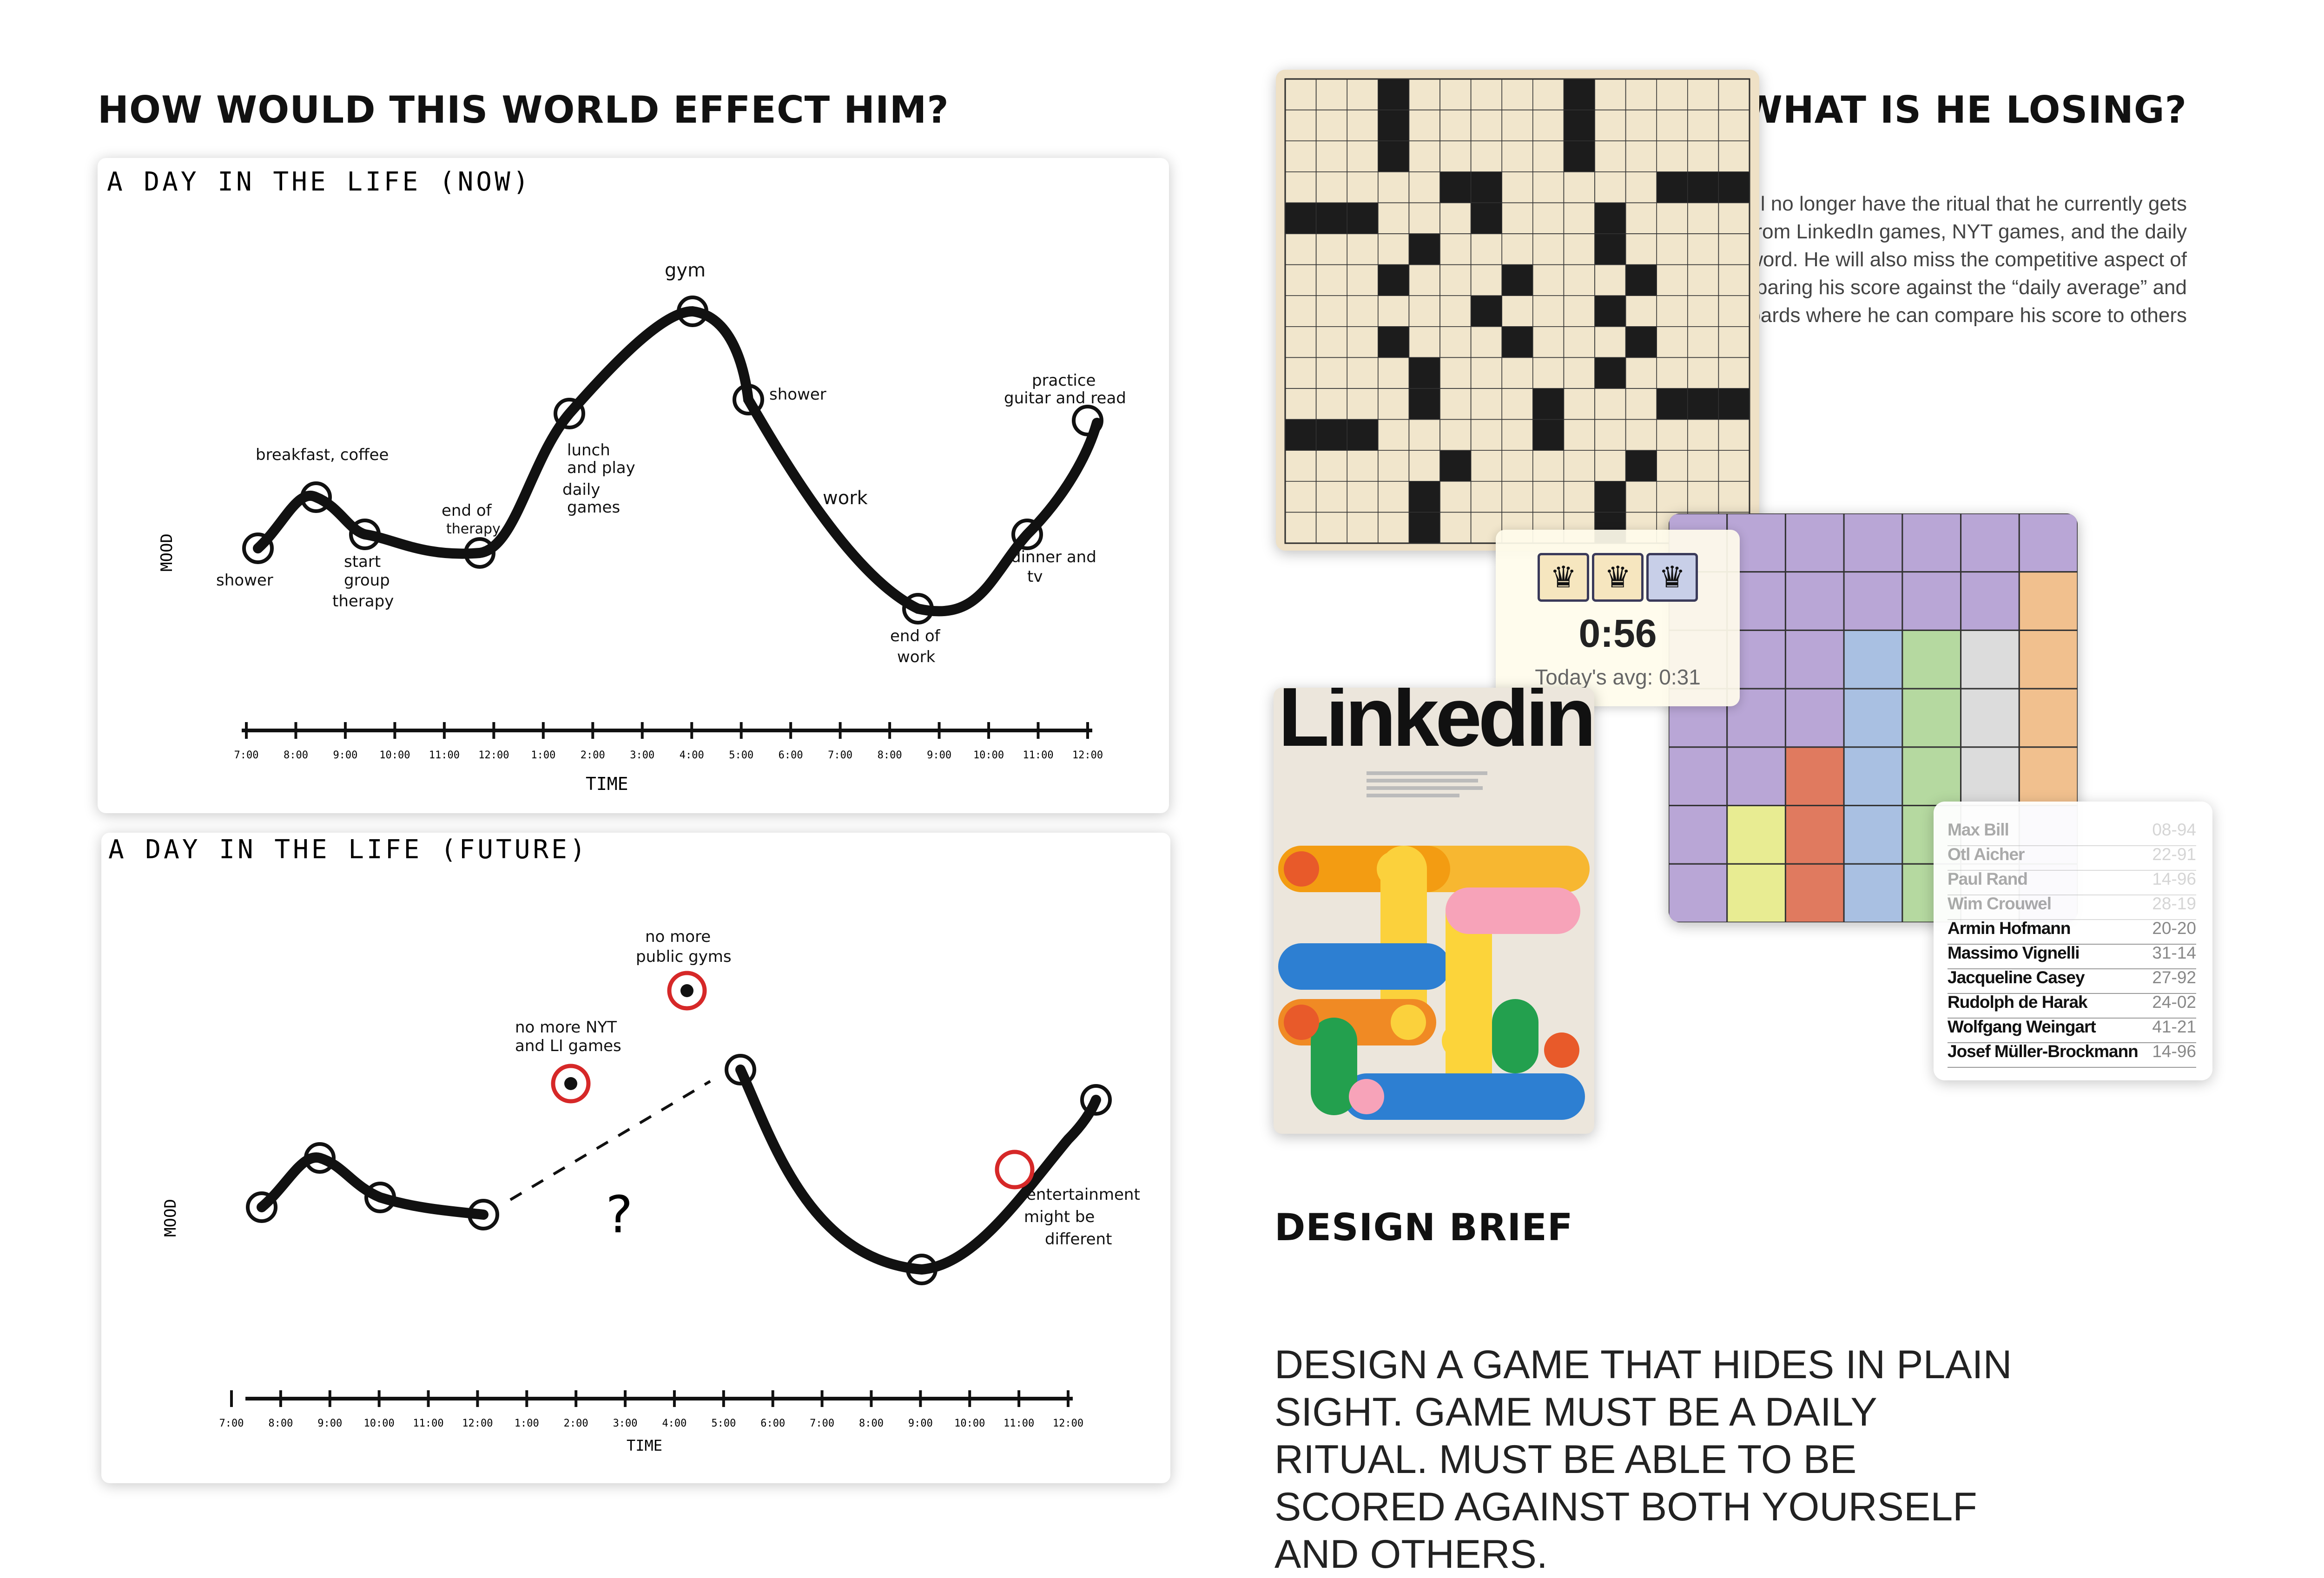  I want to click on leaderboard-score: 28-19, so click(2174, 903).